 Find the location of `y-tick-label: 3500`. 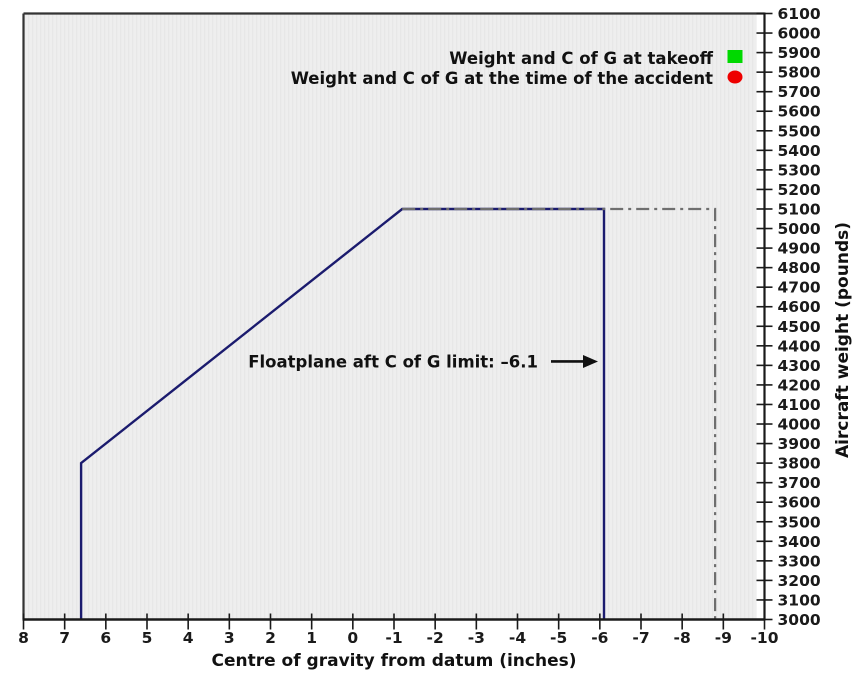

y-tick-label: 3500 is located at coordinates (799, 522).